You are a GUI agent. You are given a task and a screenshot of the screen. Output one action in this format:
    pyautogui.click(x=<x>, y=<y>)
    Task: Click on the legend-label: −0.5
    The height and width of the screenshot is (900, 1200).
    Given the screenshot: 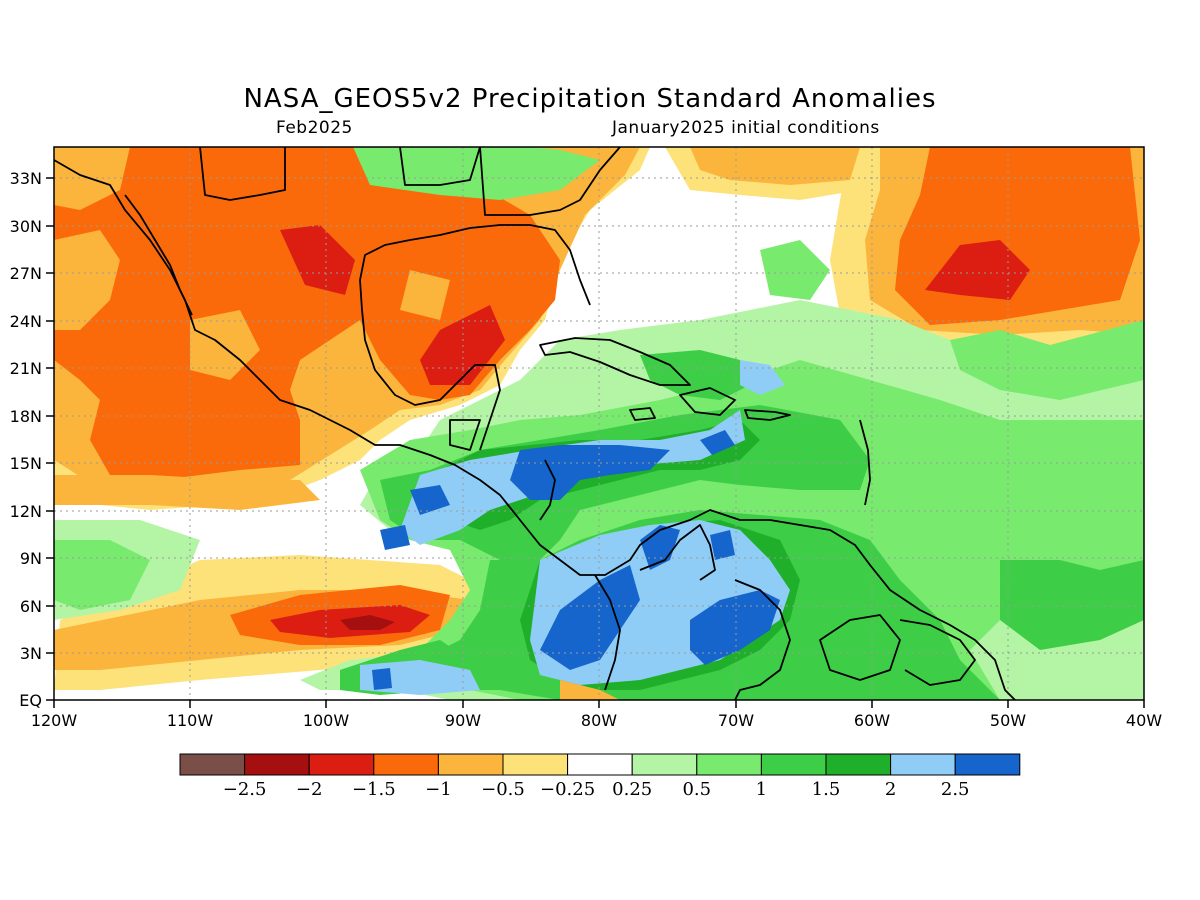 What is the action you would take?
    pyautogui.click(x=503, y=789)
    